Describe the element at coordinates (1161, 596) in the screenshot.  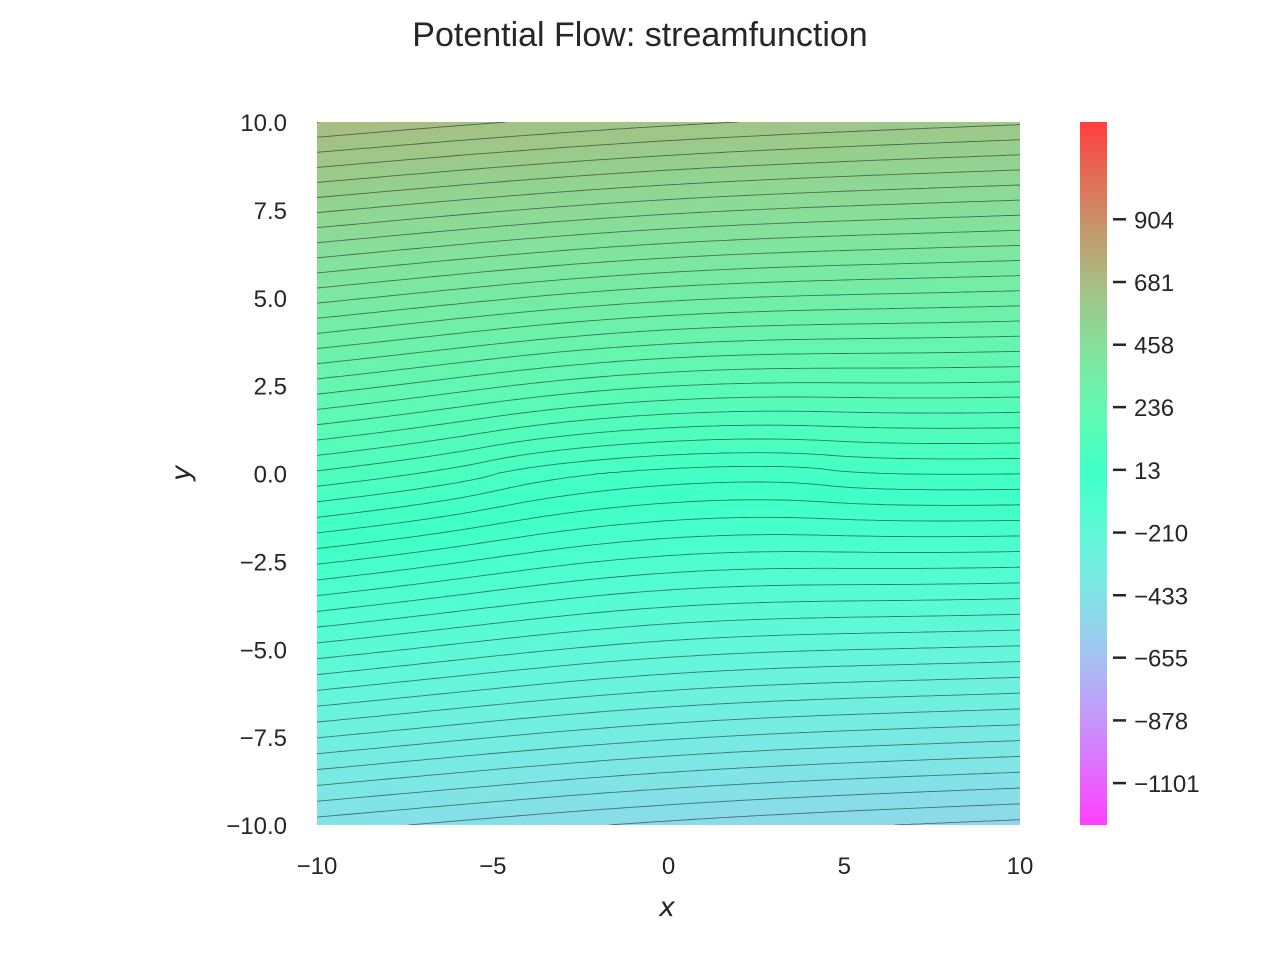
I see `colorbar-tick-label: −433` at that location.